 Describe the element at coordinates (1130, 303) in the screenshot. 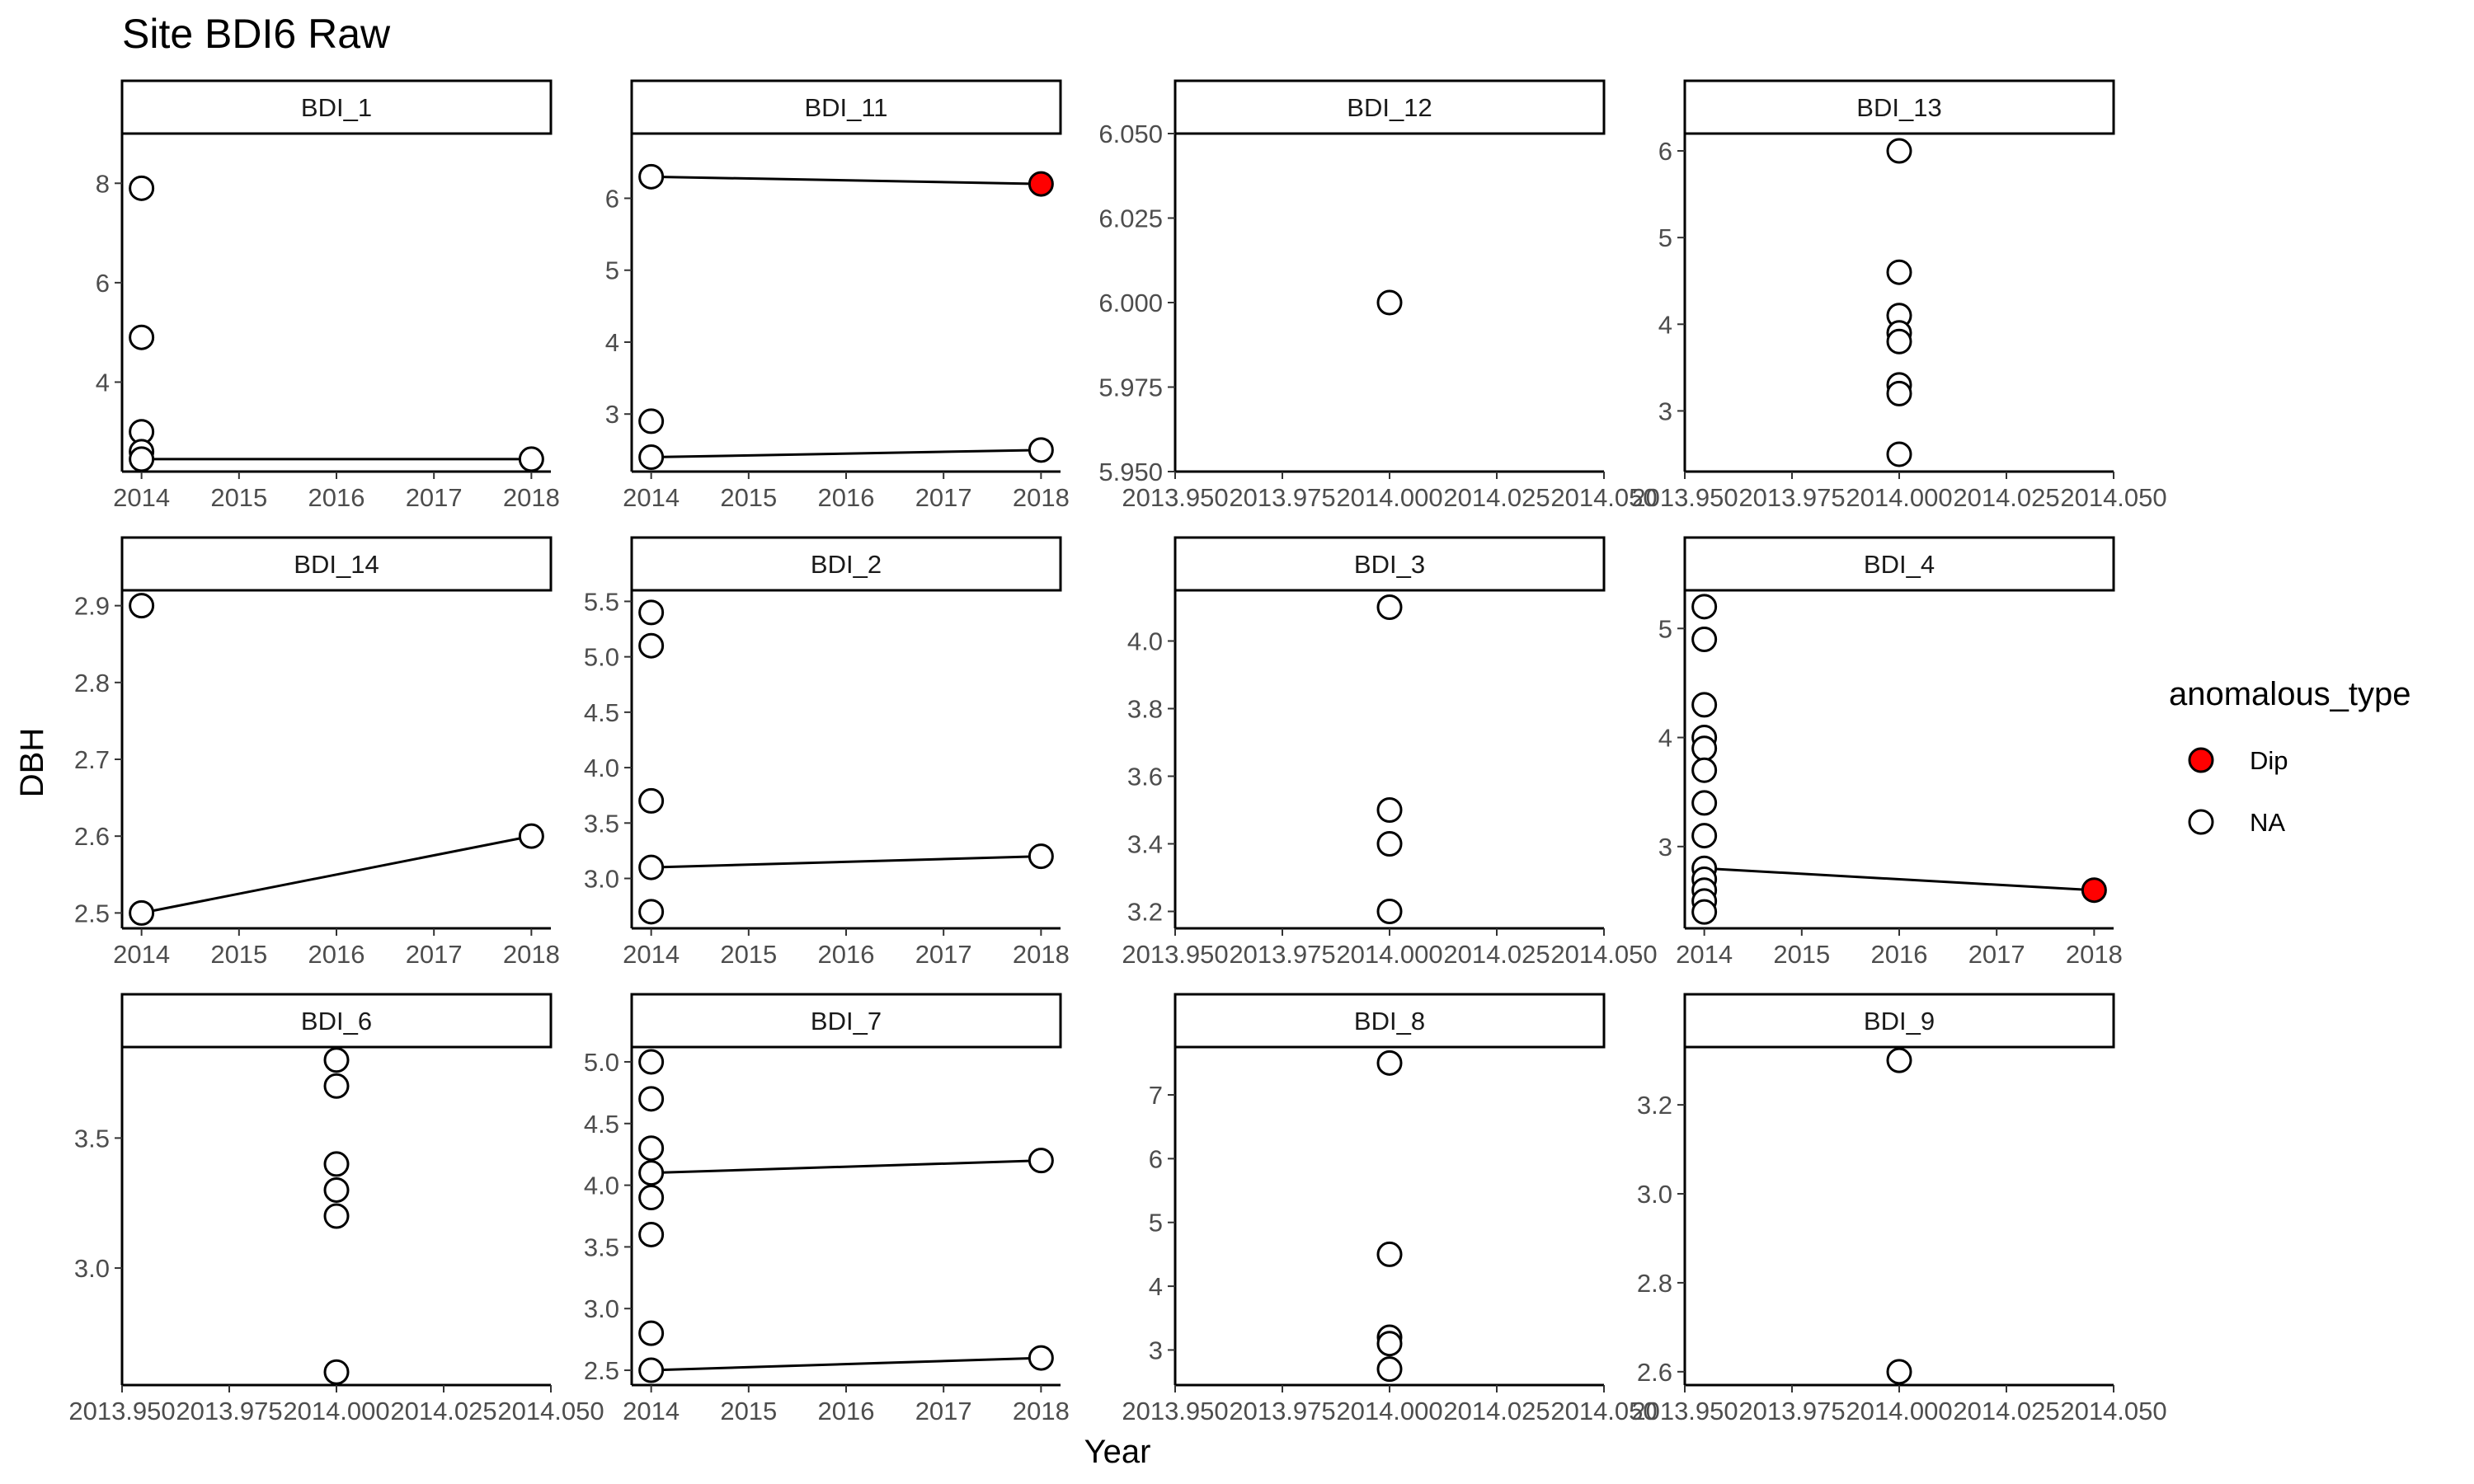

I see `y-tick-label: 6.000` at that location.